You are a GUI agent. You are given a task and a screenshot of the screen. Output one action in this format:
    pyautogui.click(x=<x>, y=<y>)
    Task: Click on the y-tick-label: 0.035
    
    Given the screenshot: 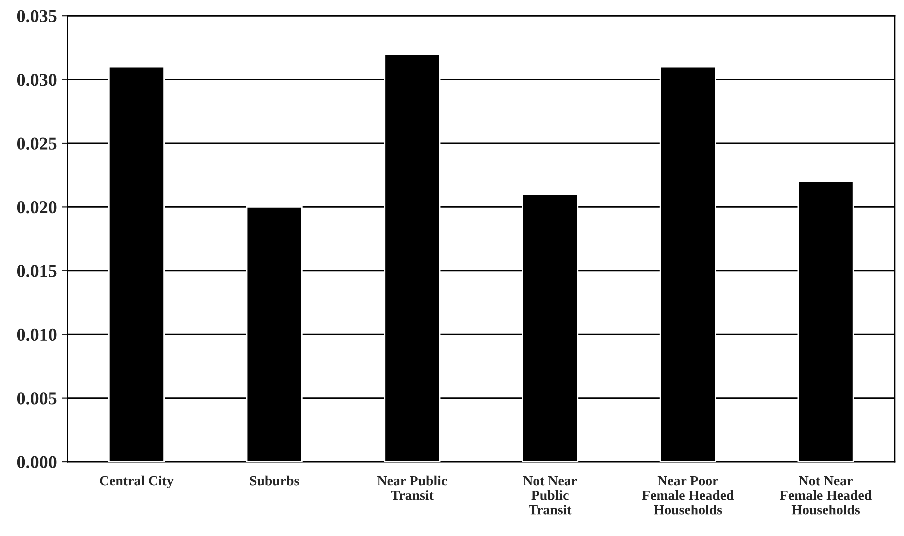 What is the action you would take?
    pyautogui.click(x=37, y=16)
    